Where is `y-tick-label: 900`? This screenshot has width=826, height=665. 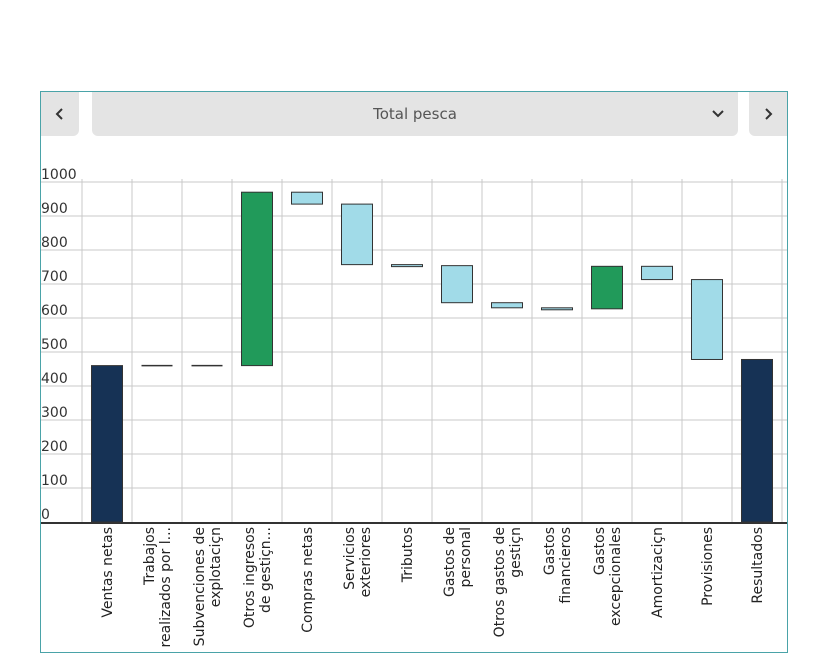
y-tick-label: 900 is located at coordinates (54, 209).